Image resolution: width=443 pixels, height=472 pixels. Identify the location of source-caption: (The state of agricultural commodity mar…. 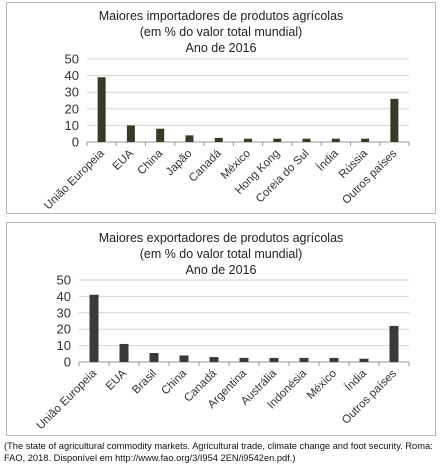
(218, 452).